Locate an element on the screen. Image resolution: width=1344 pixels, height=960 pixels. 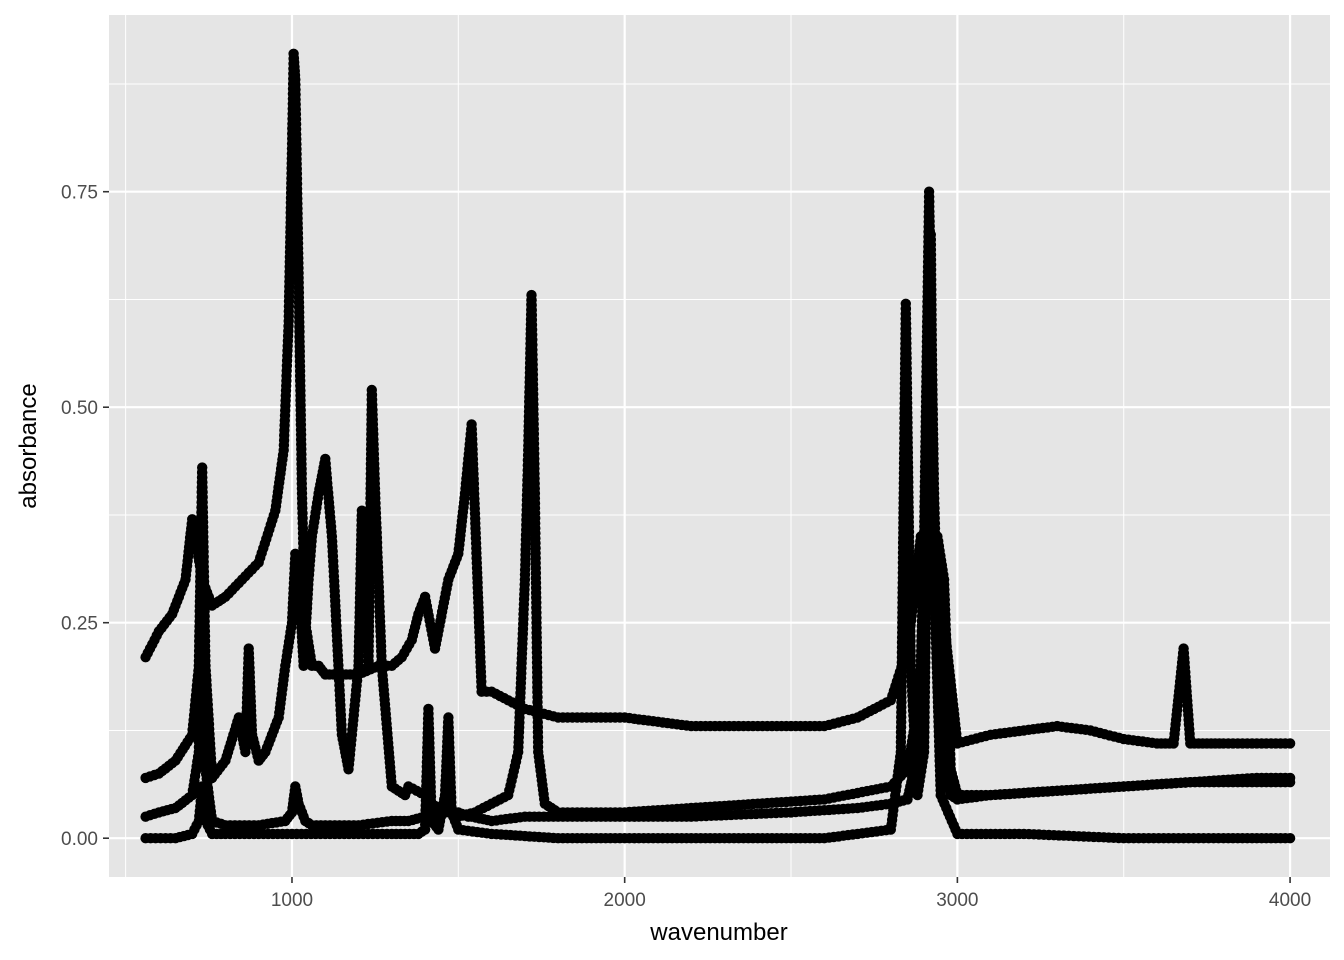
x-tick-label: 2000 is located at coordinates (625, 900).